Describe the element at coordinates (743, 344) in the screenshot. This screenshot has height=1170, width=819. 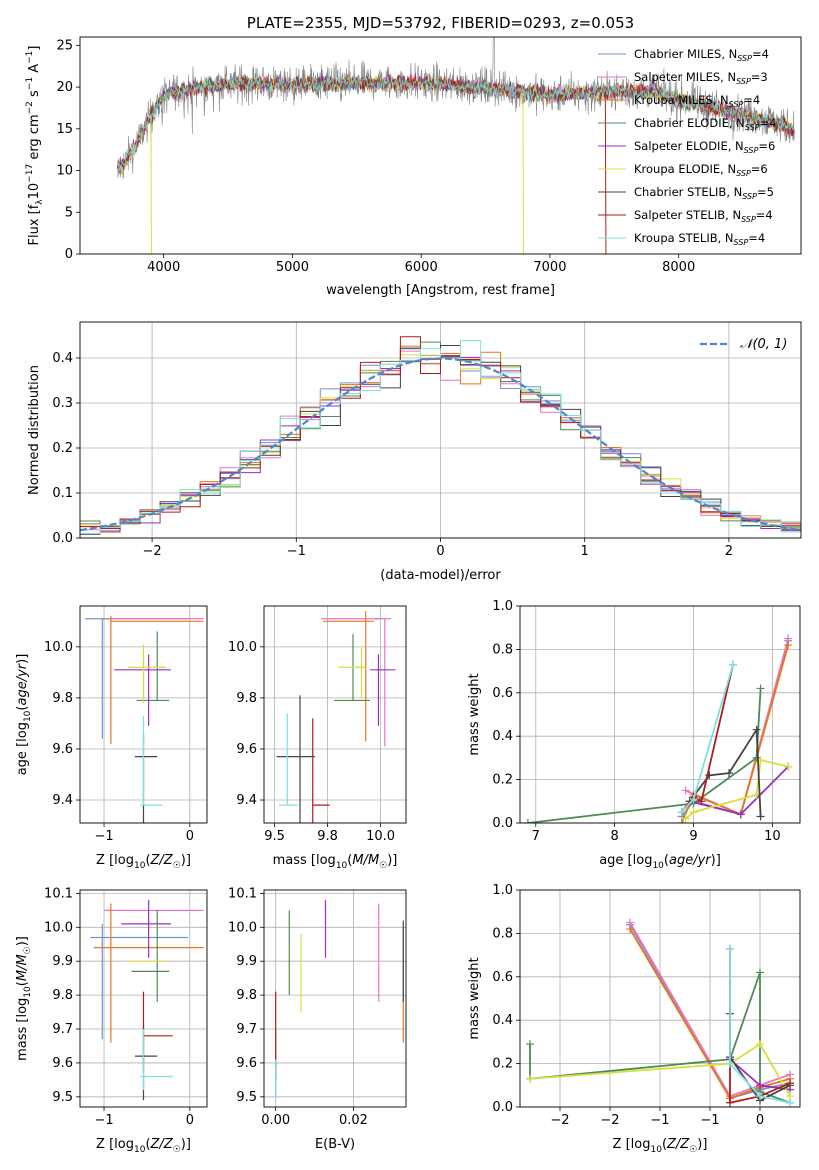
I see `legend: 𝒩(0, 1)` at that location.